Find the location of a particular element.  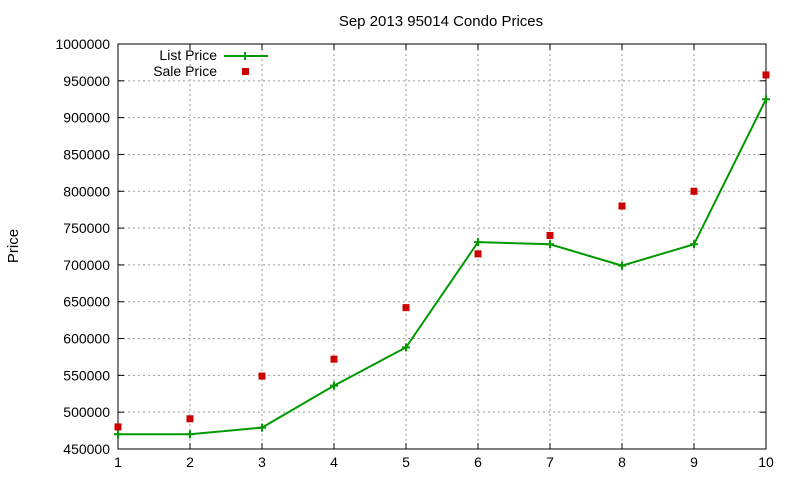

y-tick-label: 850000 is located at coordinates (86, 154).